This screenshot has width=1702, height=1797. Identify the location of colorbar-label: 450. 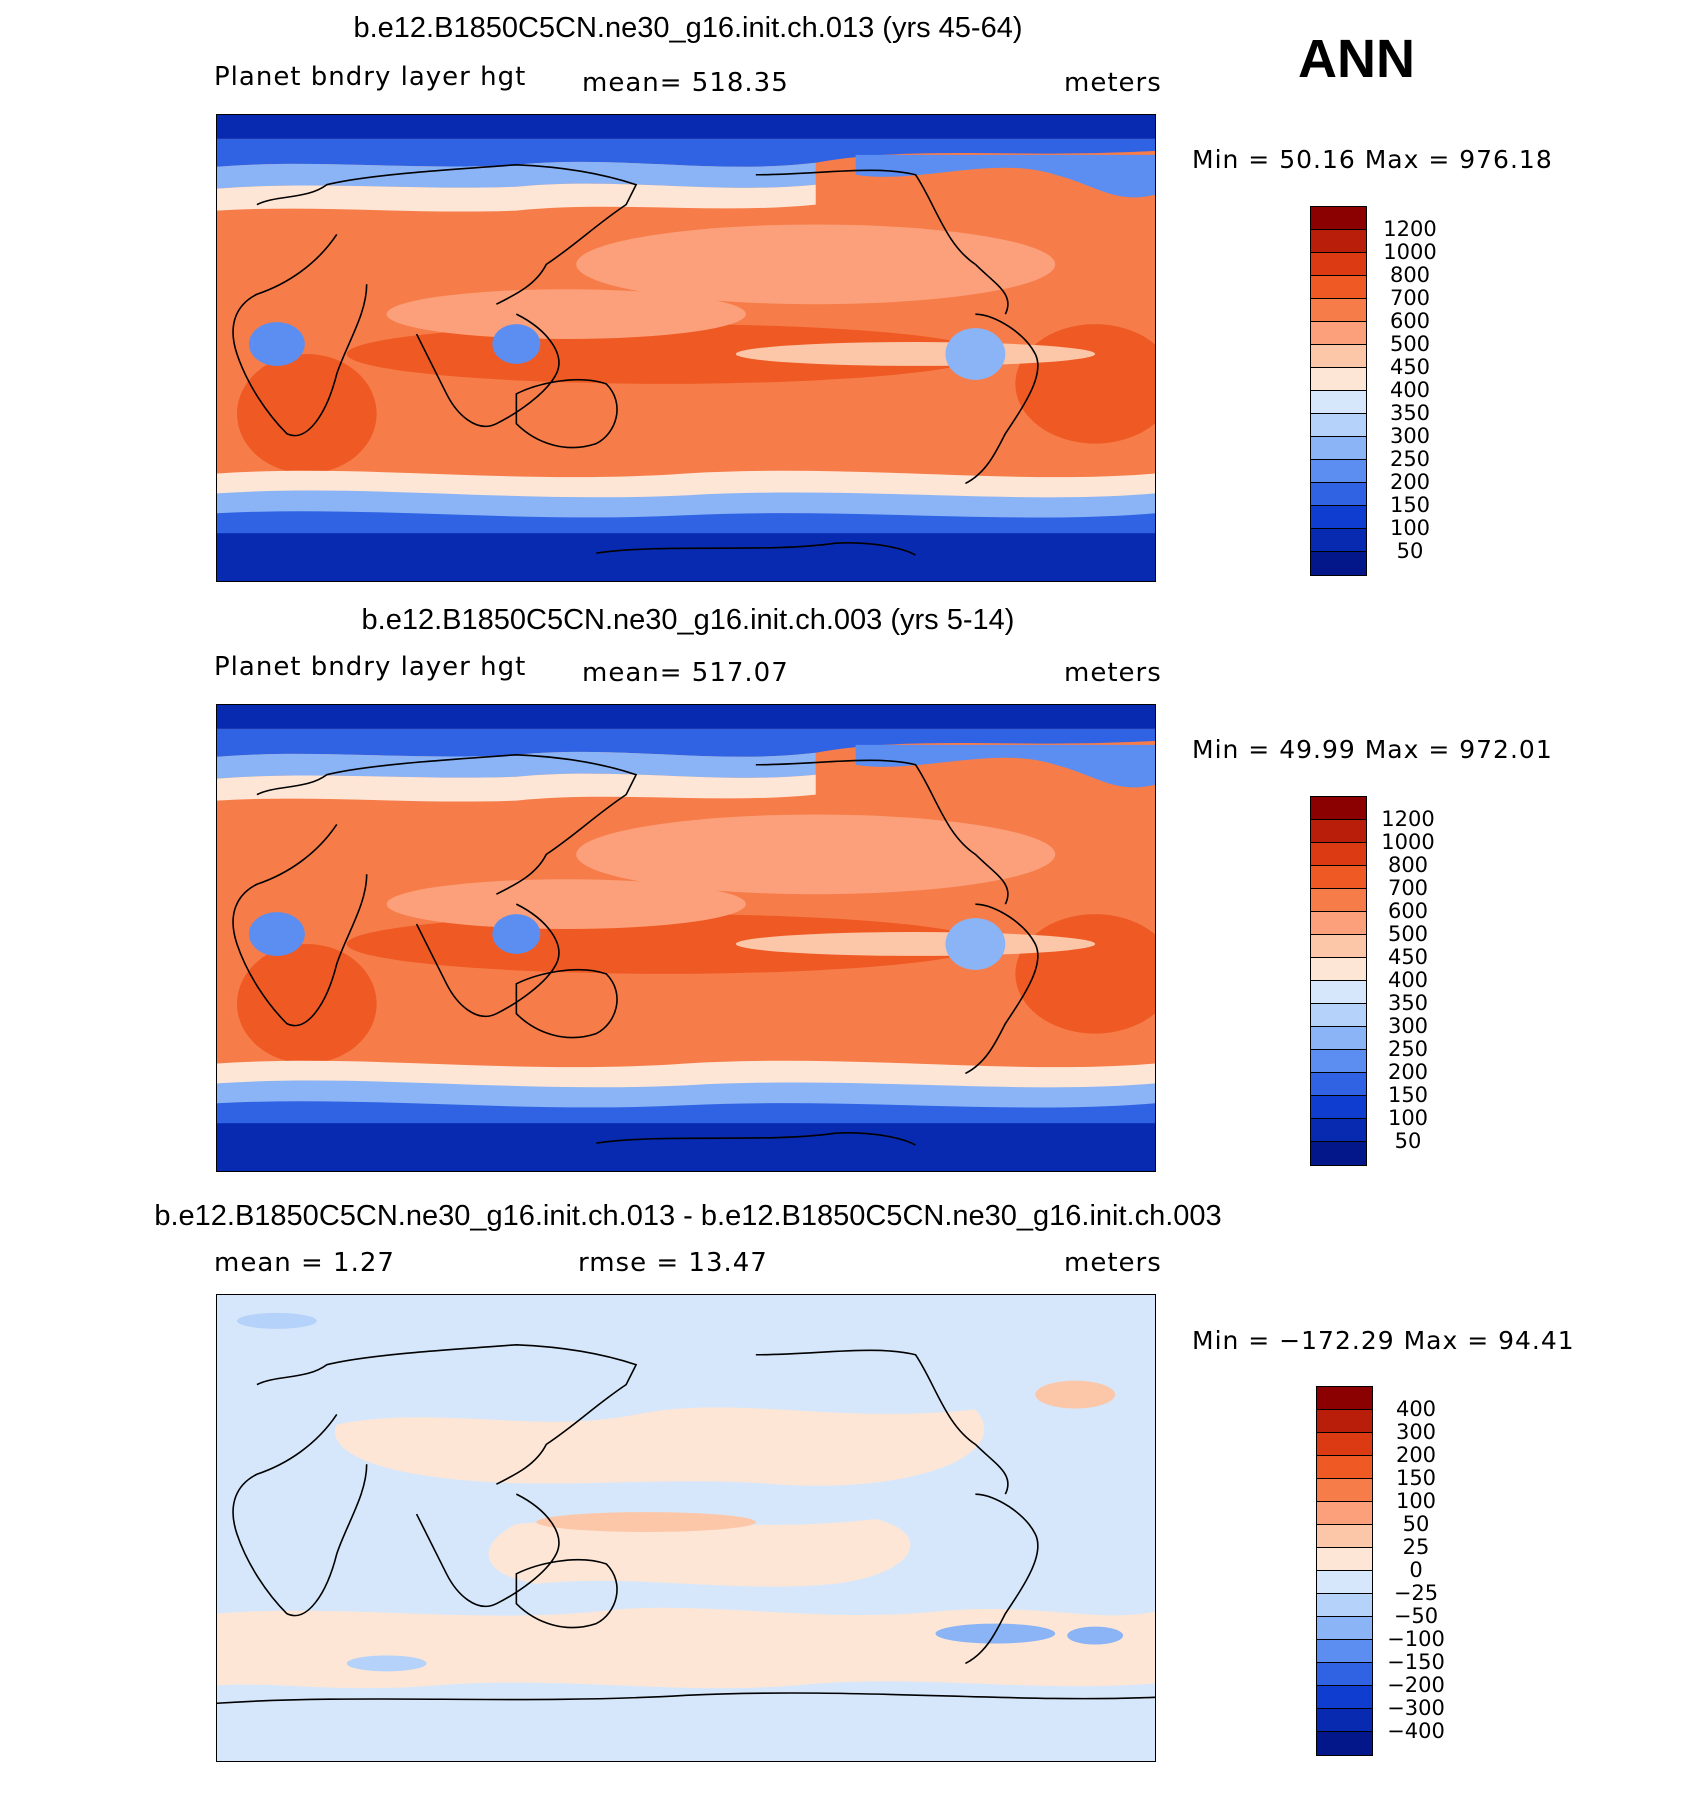
(1410, 367).